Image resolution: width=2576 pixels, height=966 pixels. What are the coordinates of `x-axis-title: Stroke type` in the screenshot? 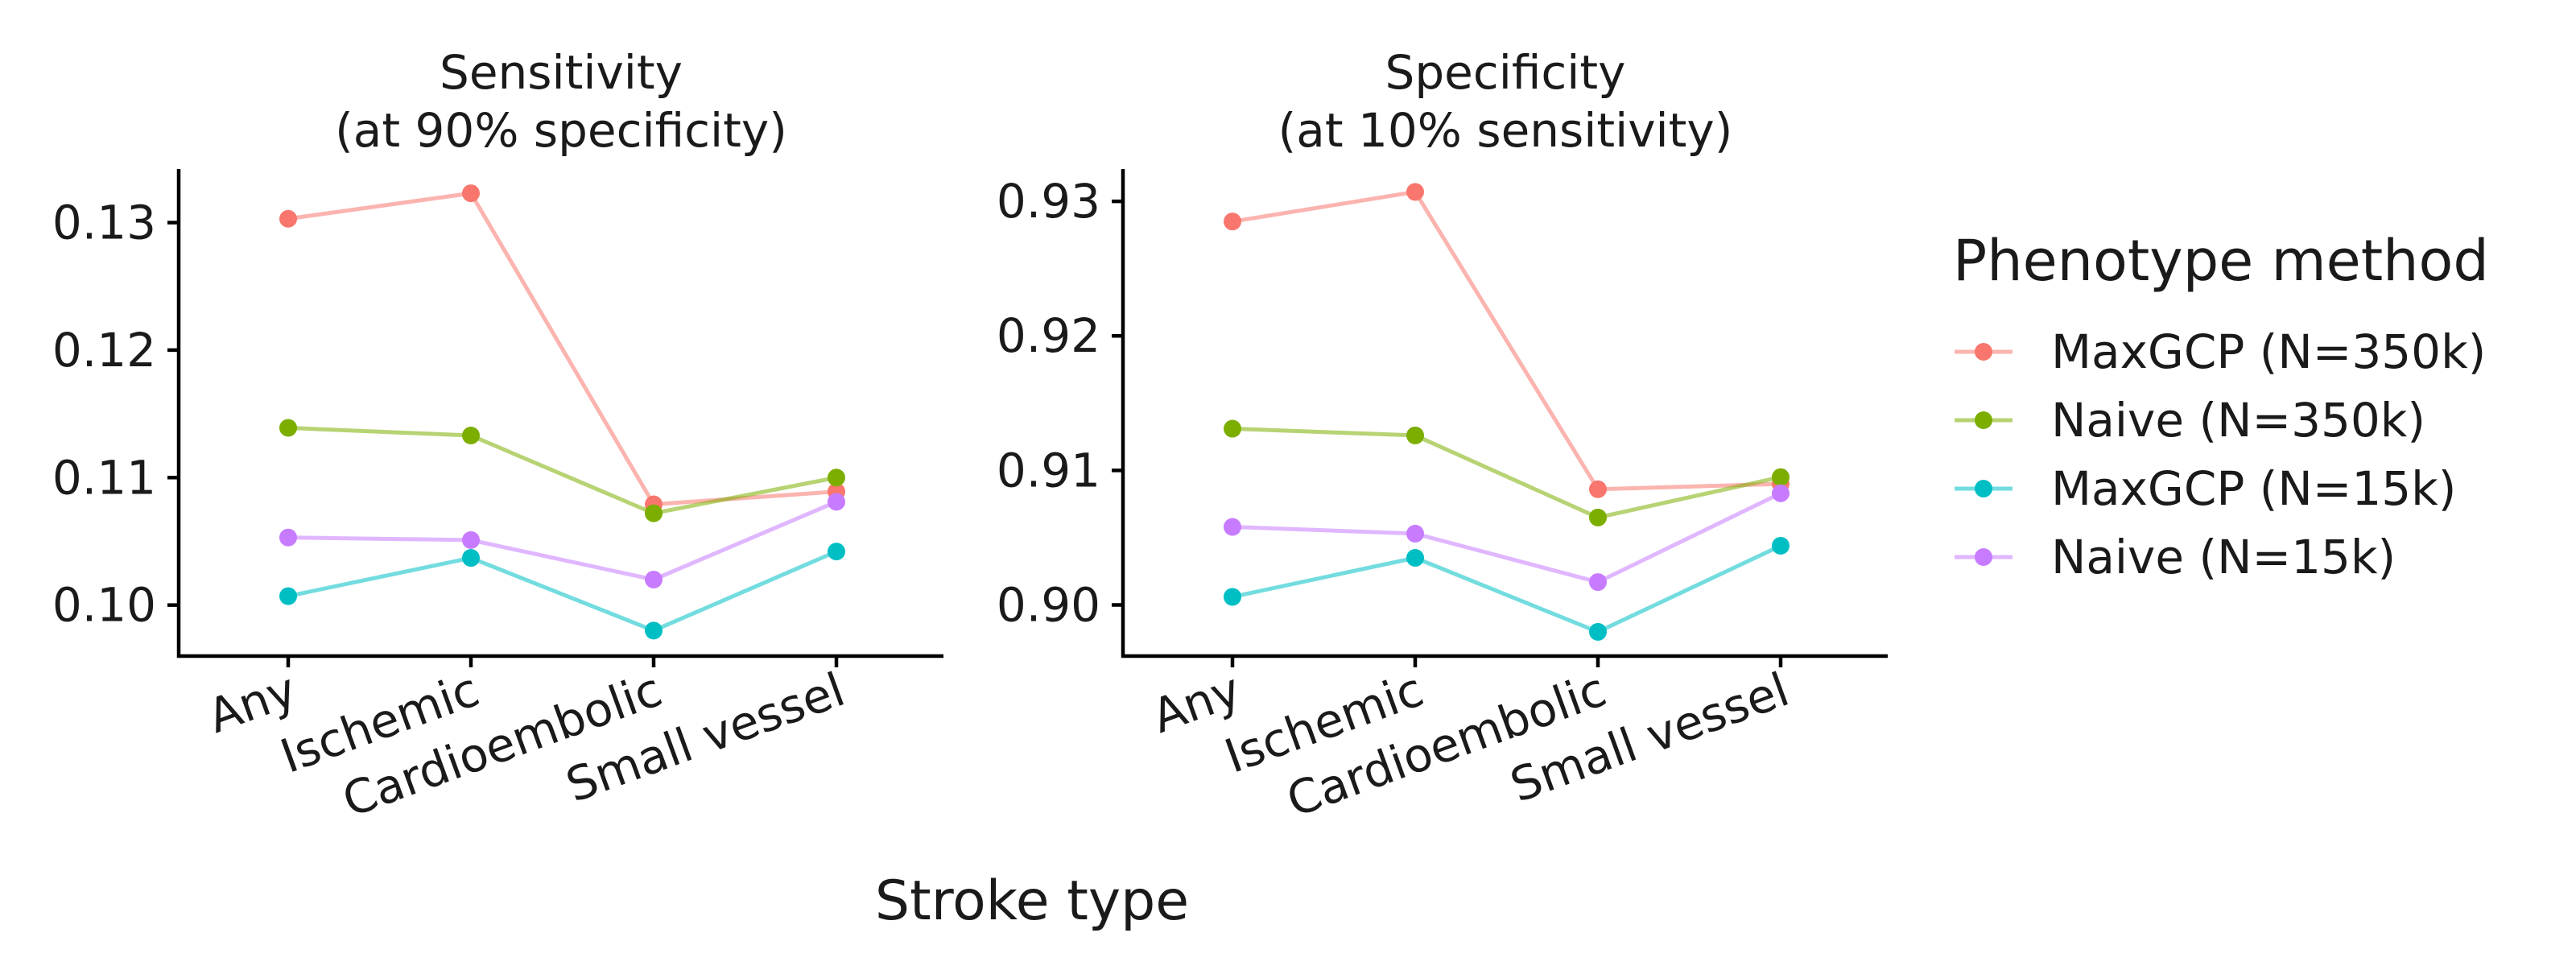 It's located at (1032, 901).